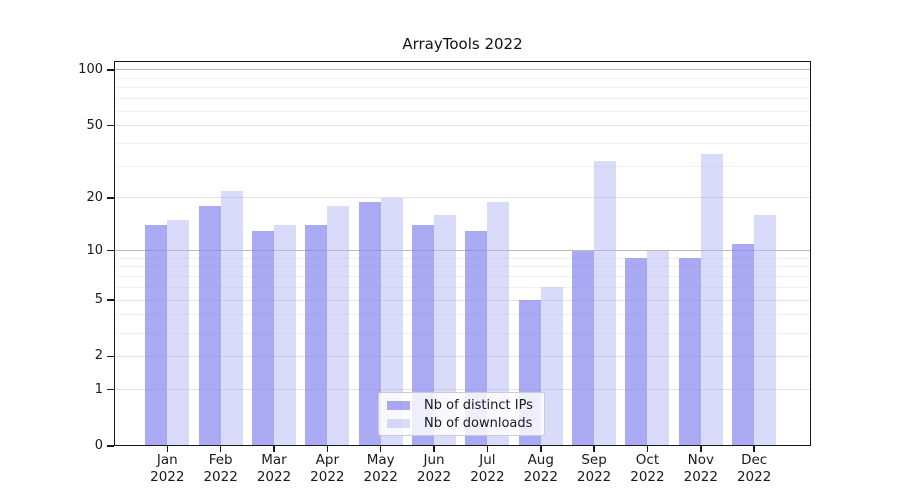  Describe the element at coordinates (398, 405) in the screenshot. I see `legend-swatch-distinct-ips` at that location.